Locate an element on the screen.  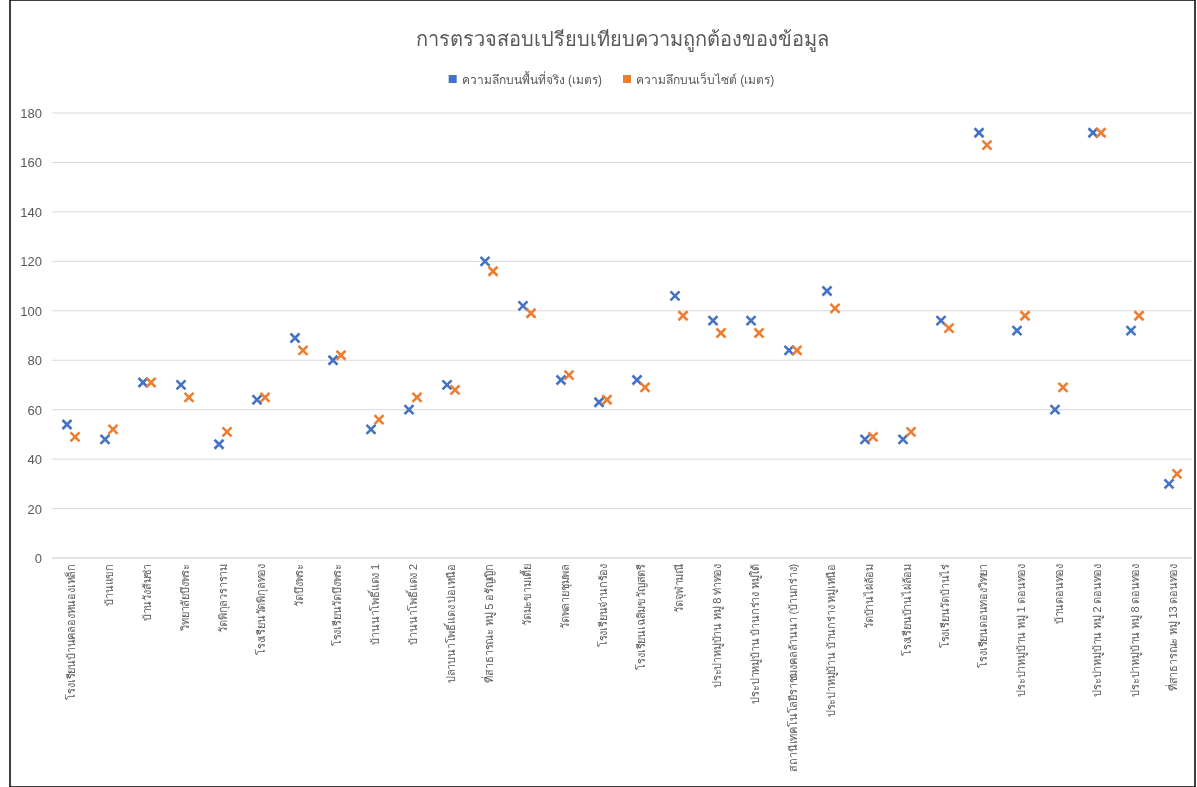
x-tick-label: วัดบึงพระ is located at coordinates (299, 585).